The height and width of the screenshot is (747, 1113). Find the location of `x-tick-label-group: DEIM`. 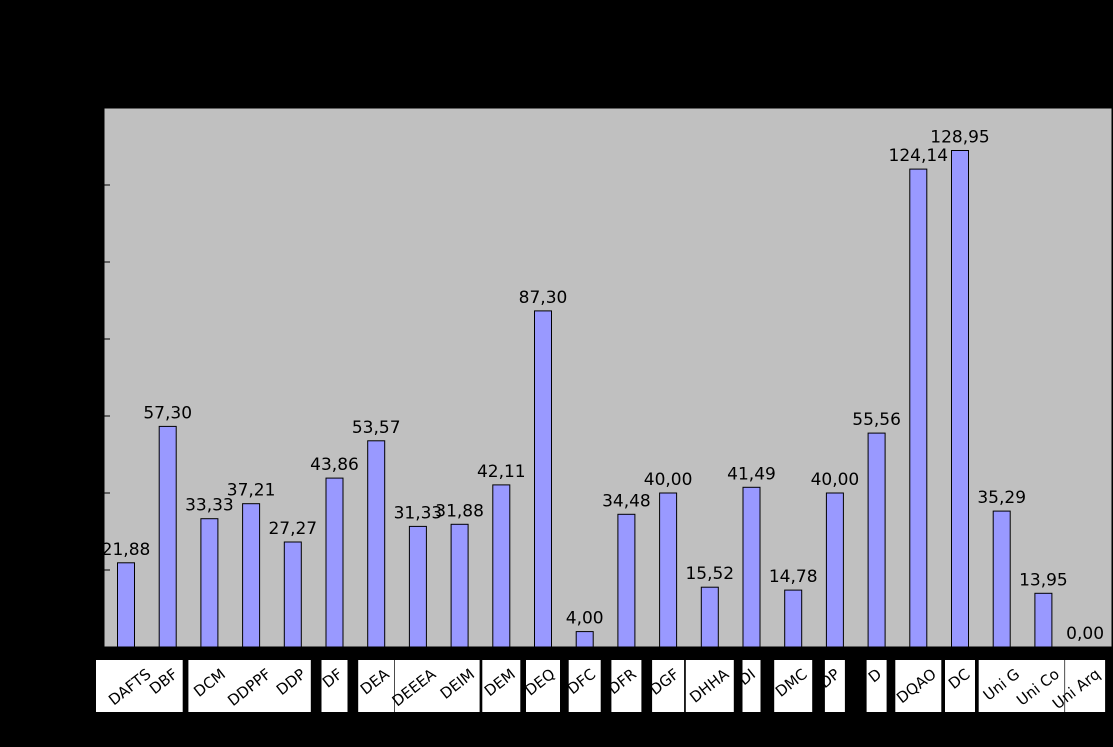

x-tick-label-group: DEIM is located at coordinates (458, 686).